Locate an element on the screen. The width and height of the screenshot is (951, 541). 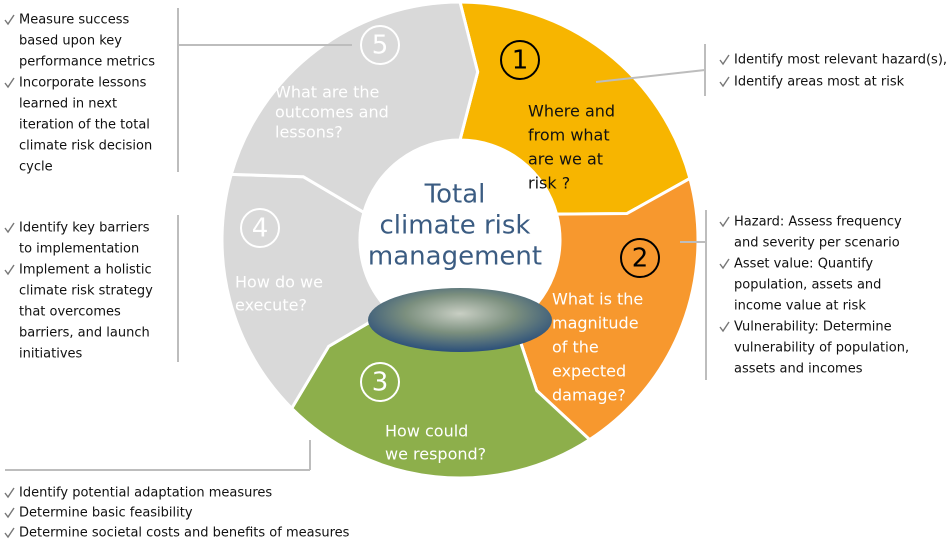
step-number: 2 is located at coordinates (640, 259).